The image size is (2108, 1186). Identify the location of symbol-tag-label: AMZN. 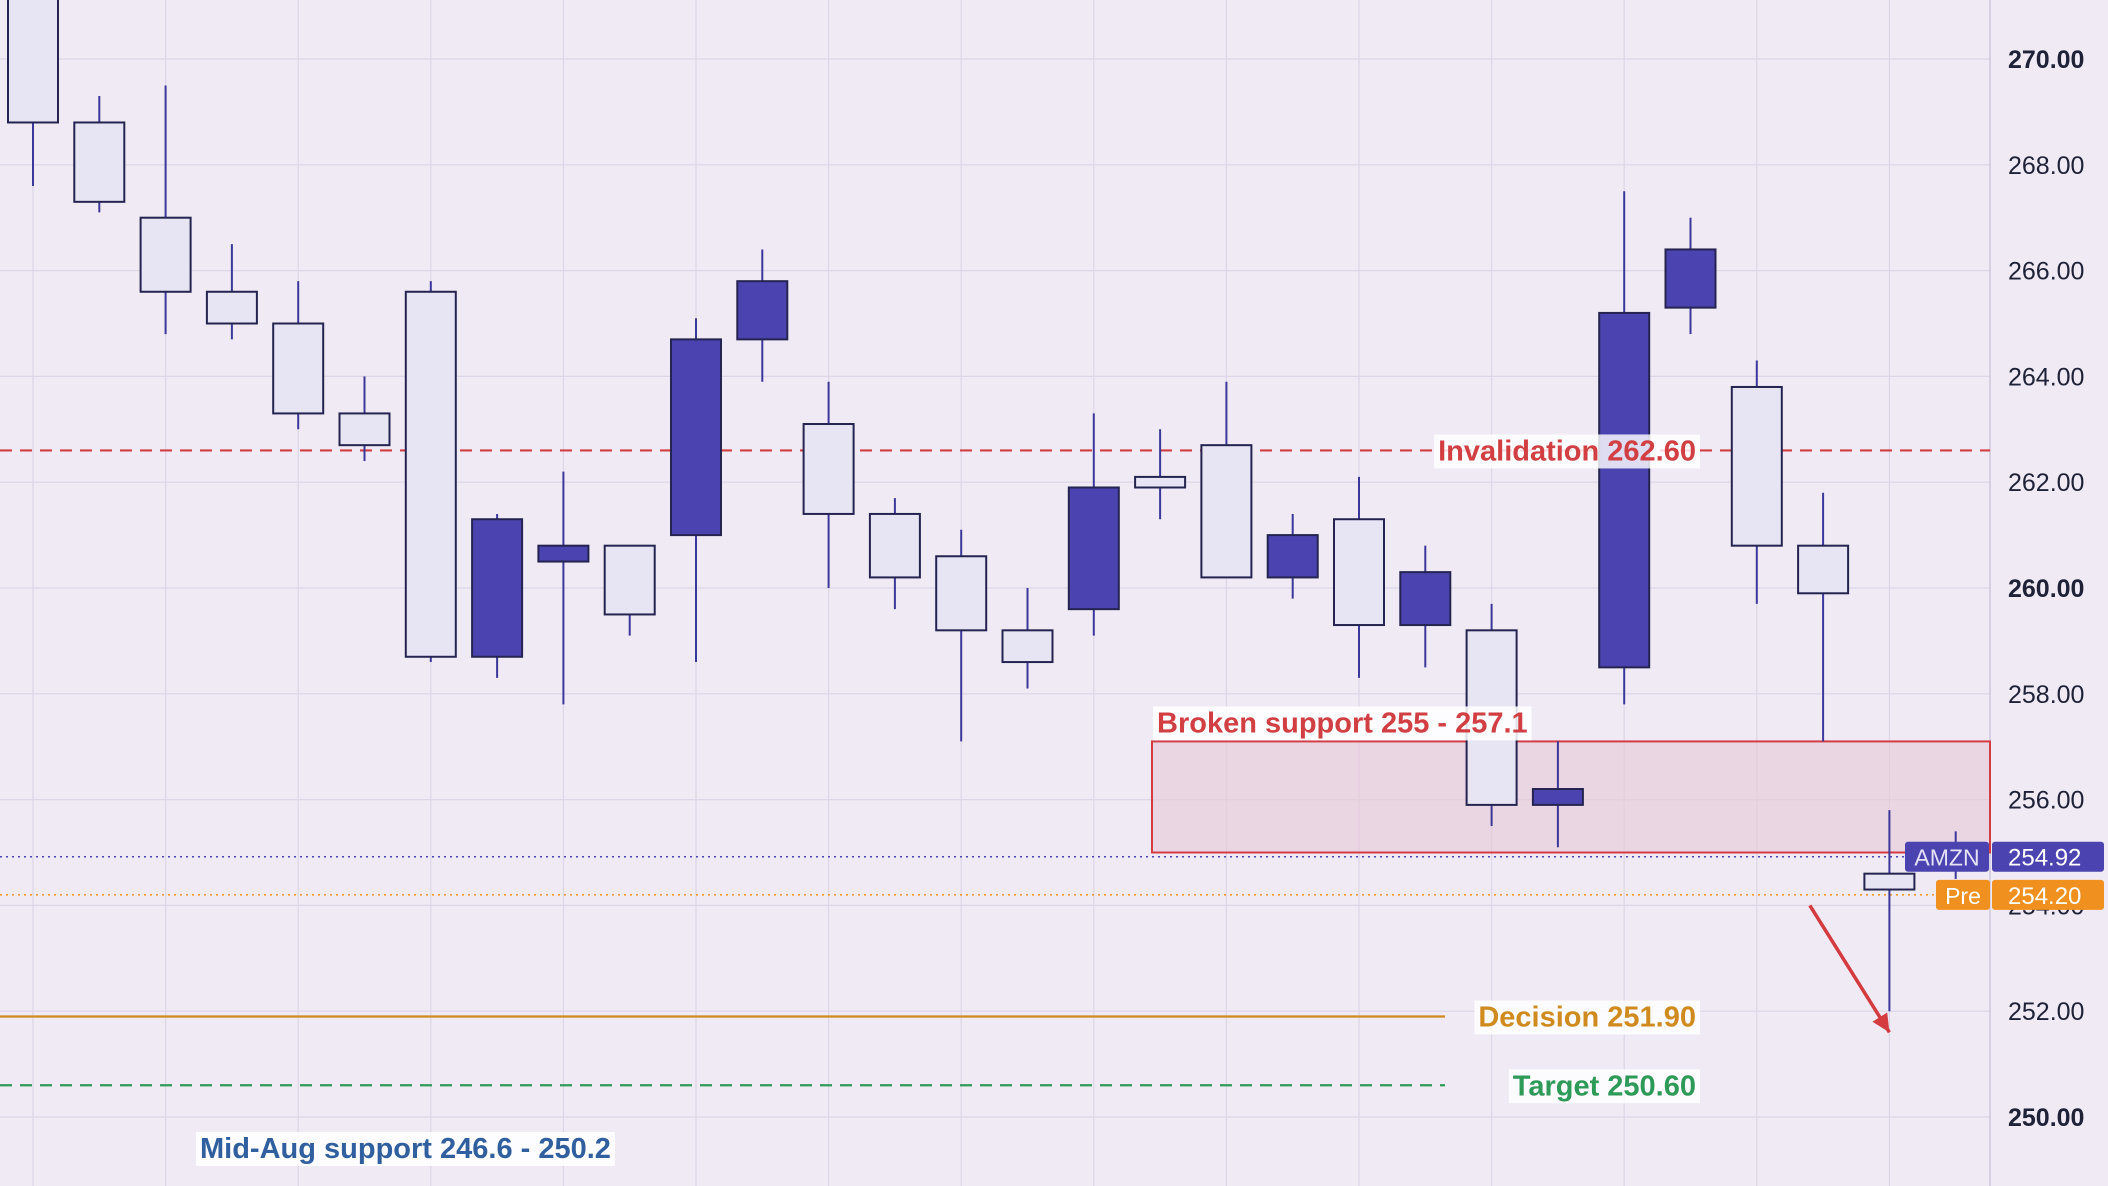
(1946, 858).